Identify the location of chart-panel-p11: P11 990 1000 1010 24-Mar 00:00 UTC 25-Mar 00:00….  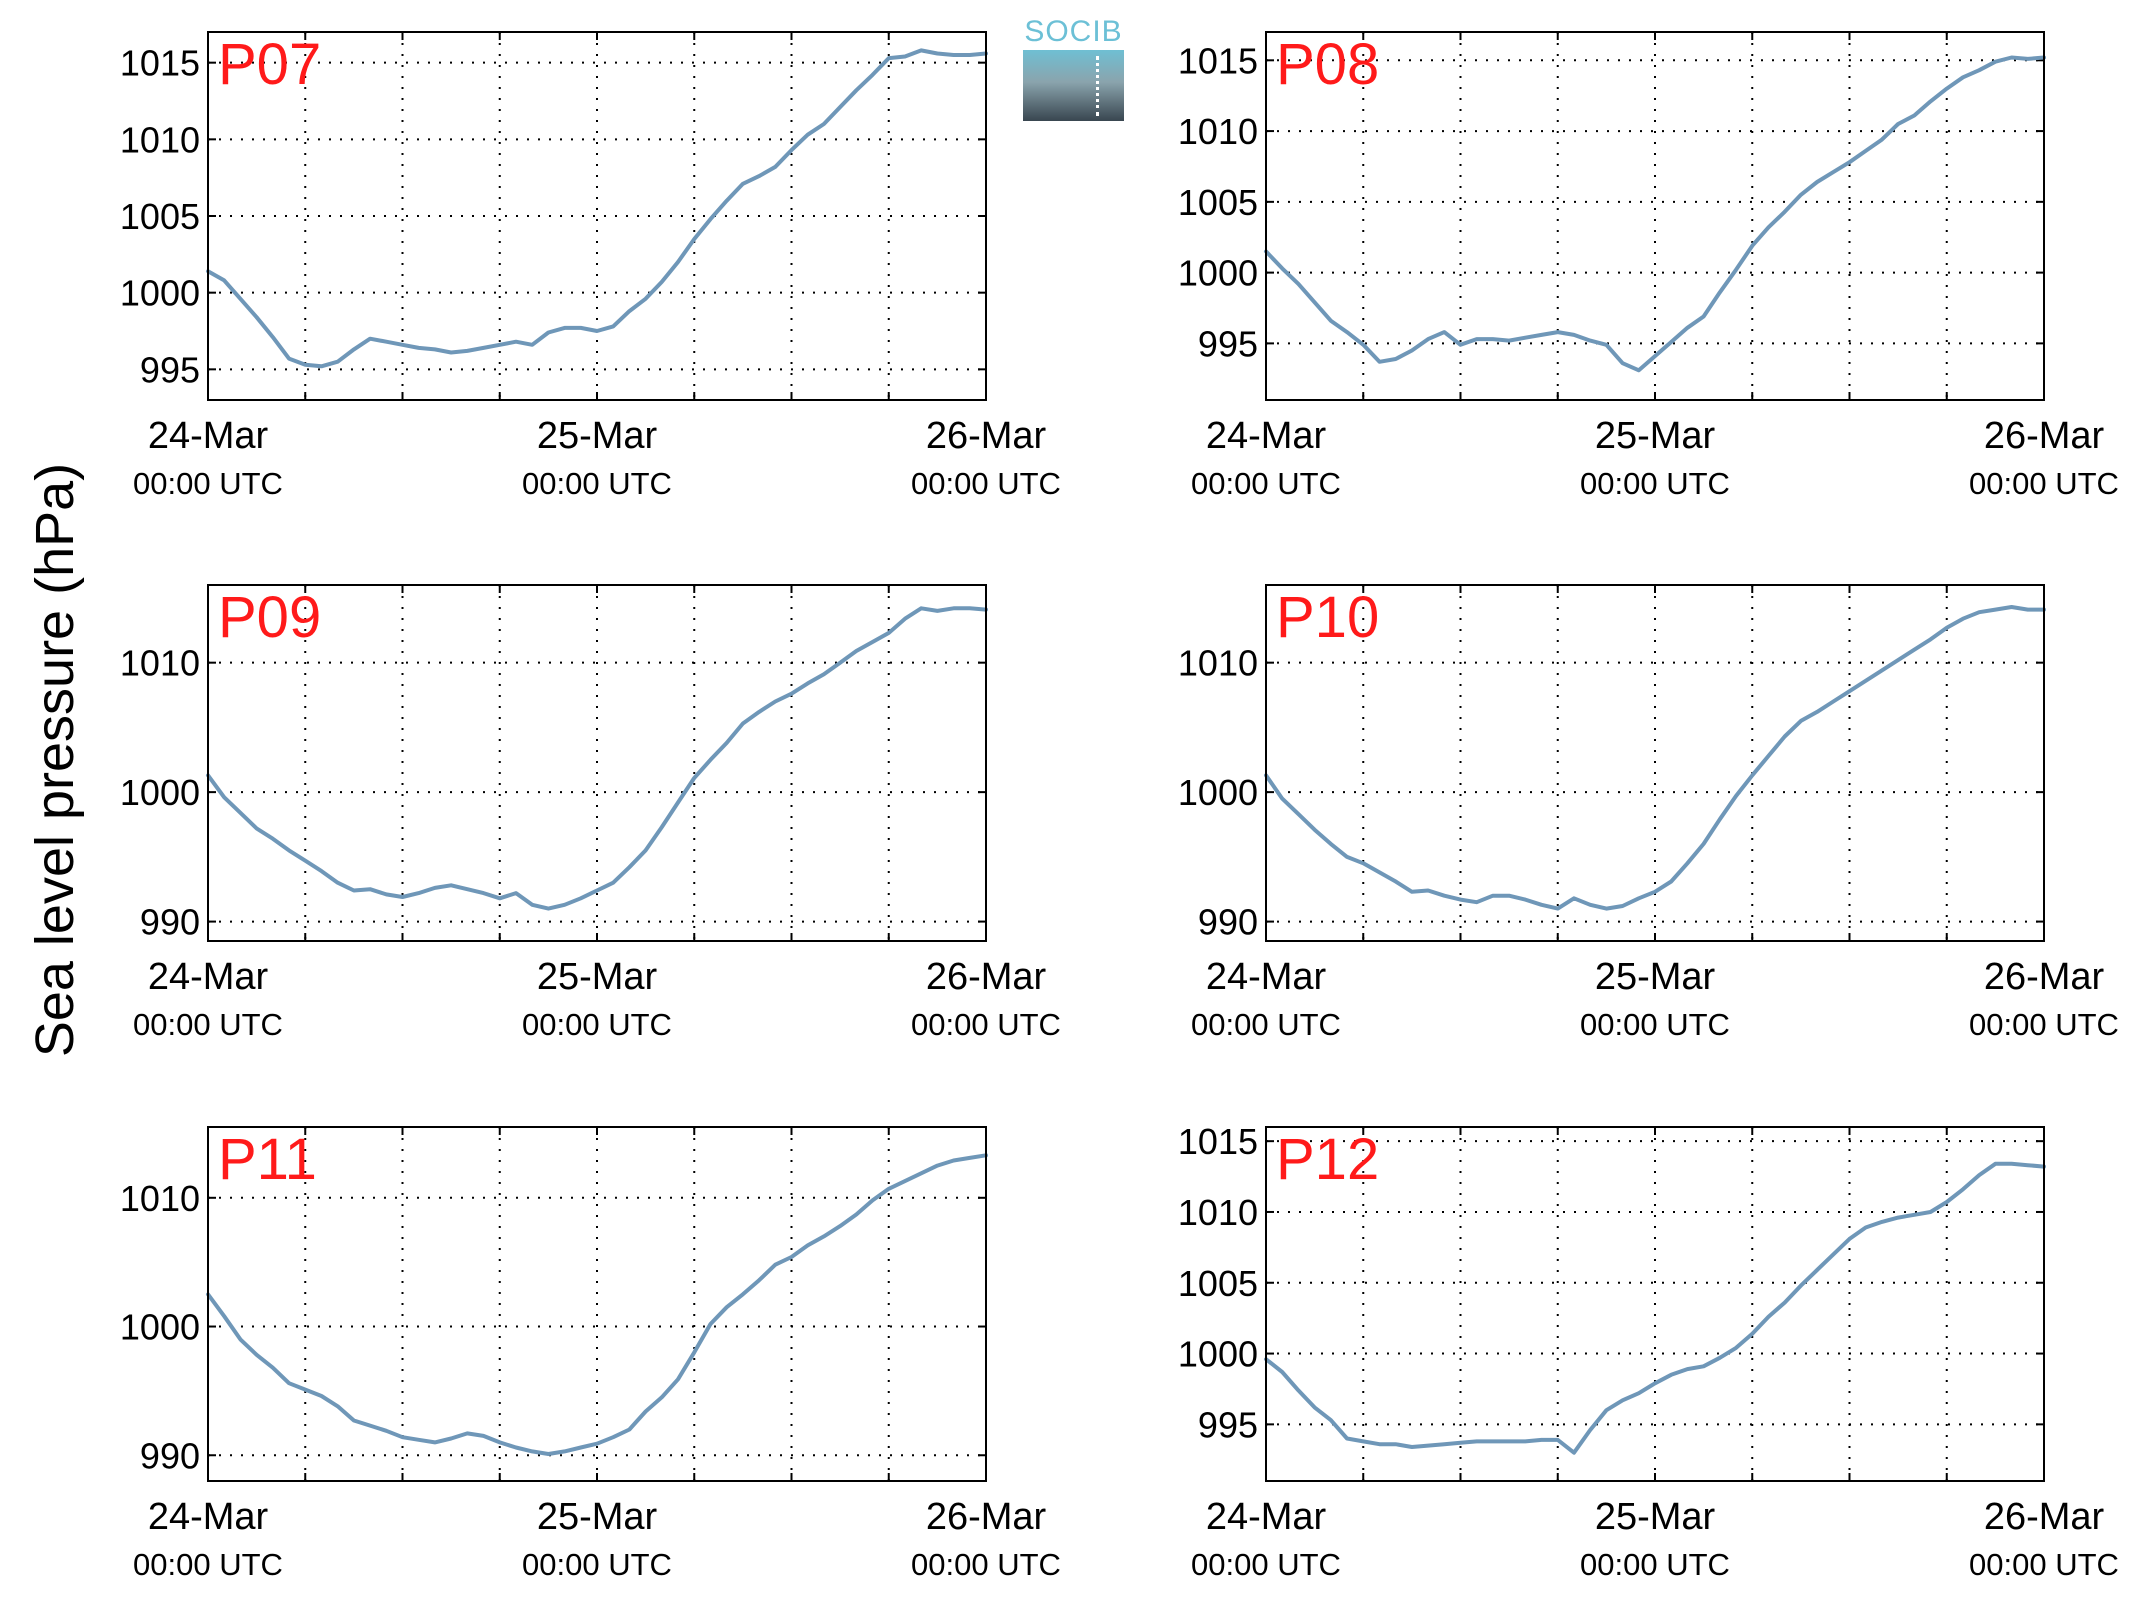
(590, 1354).